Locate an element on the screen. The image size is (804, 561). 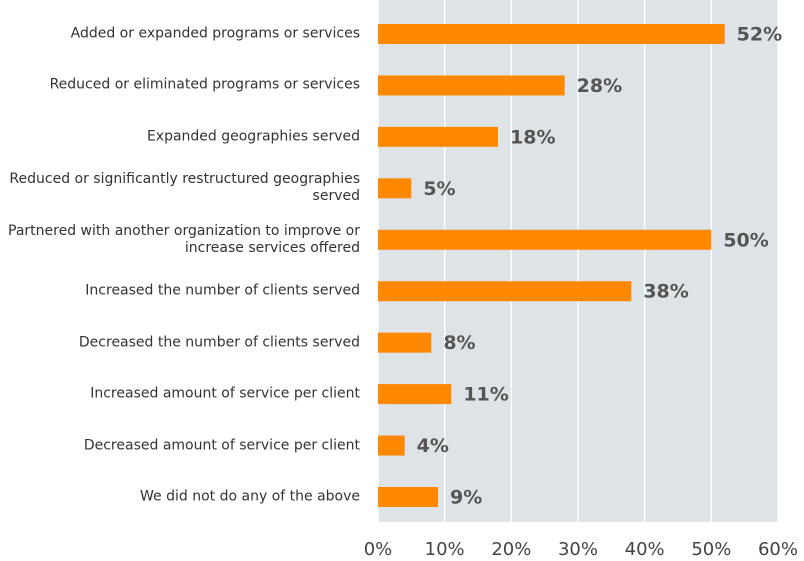
value-label: 5% is located at coordinates (439, 189).